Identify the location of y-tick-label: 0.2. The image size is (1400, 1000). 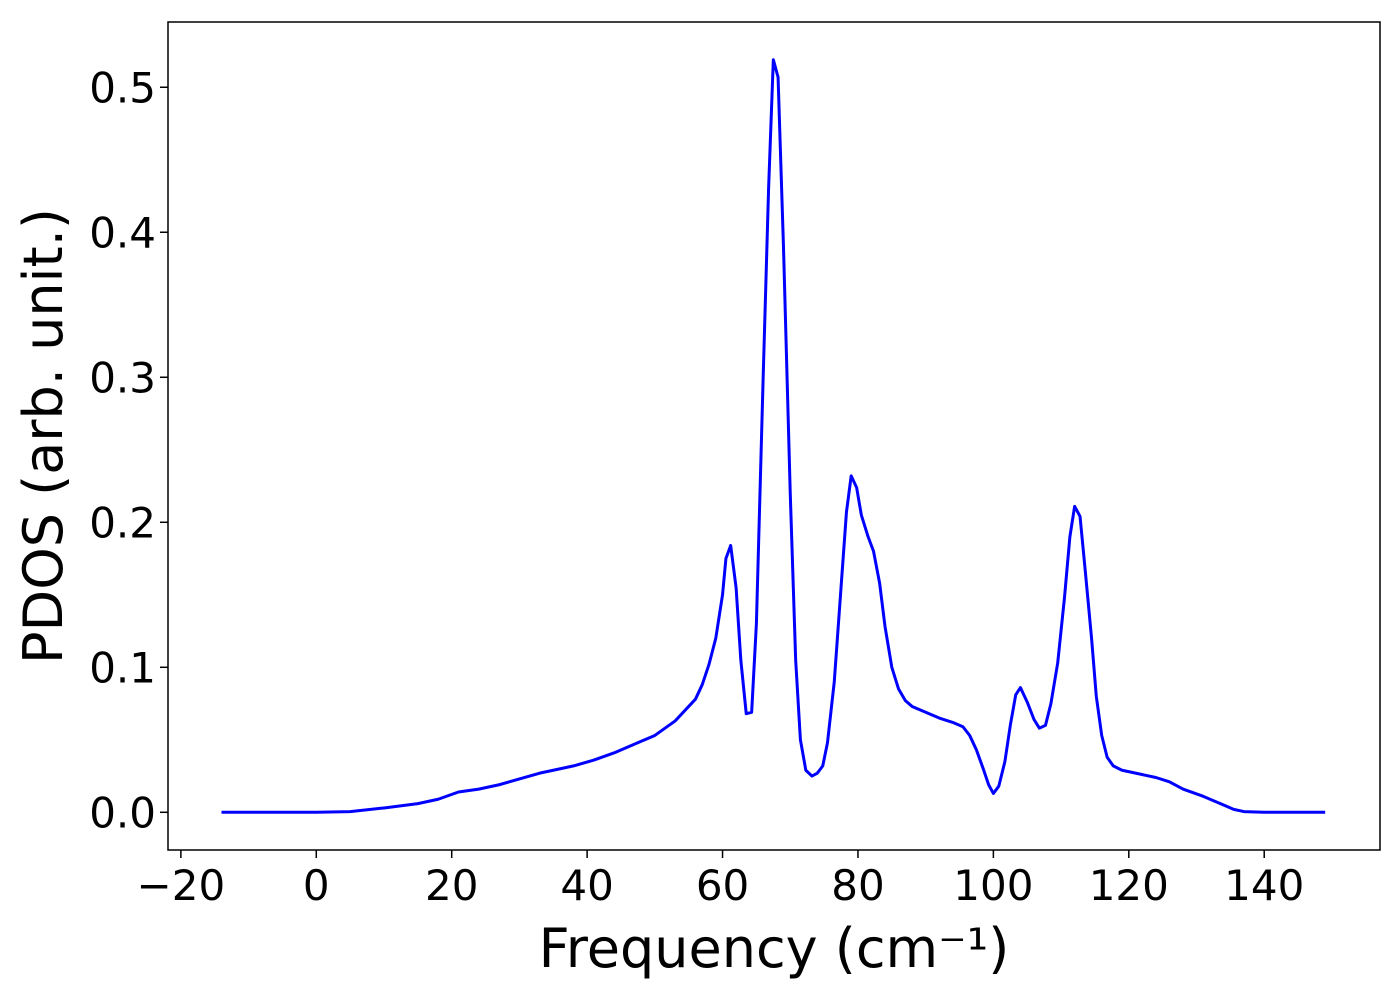
(122, 522).